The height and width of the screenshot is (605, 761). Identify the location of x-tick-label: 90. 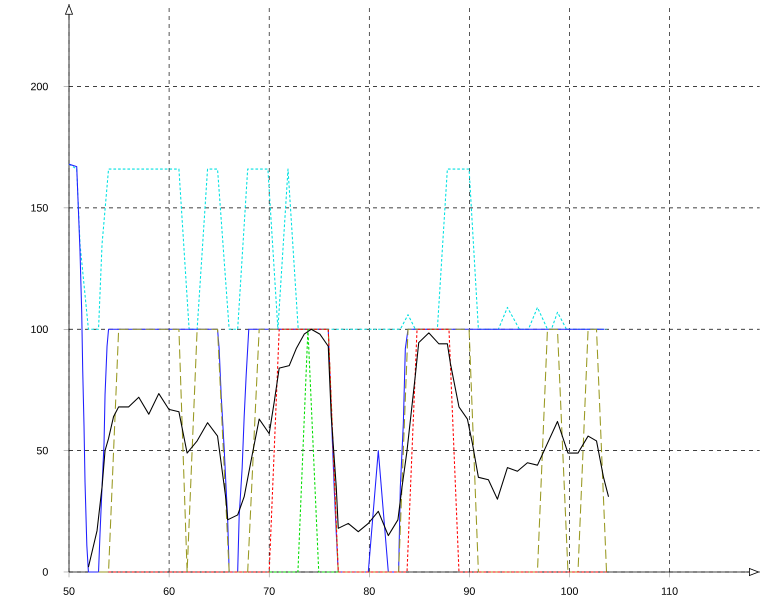
(469, 591).